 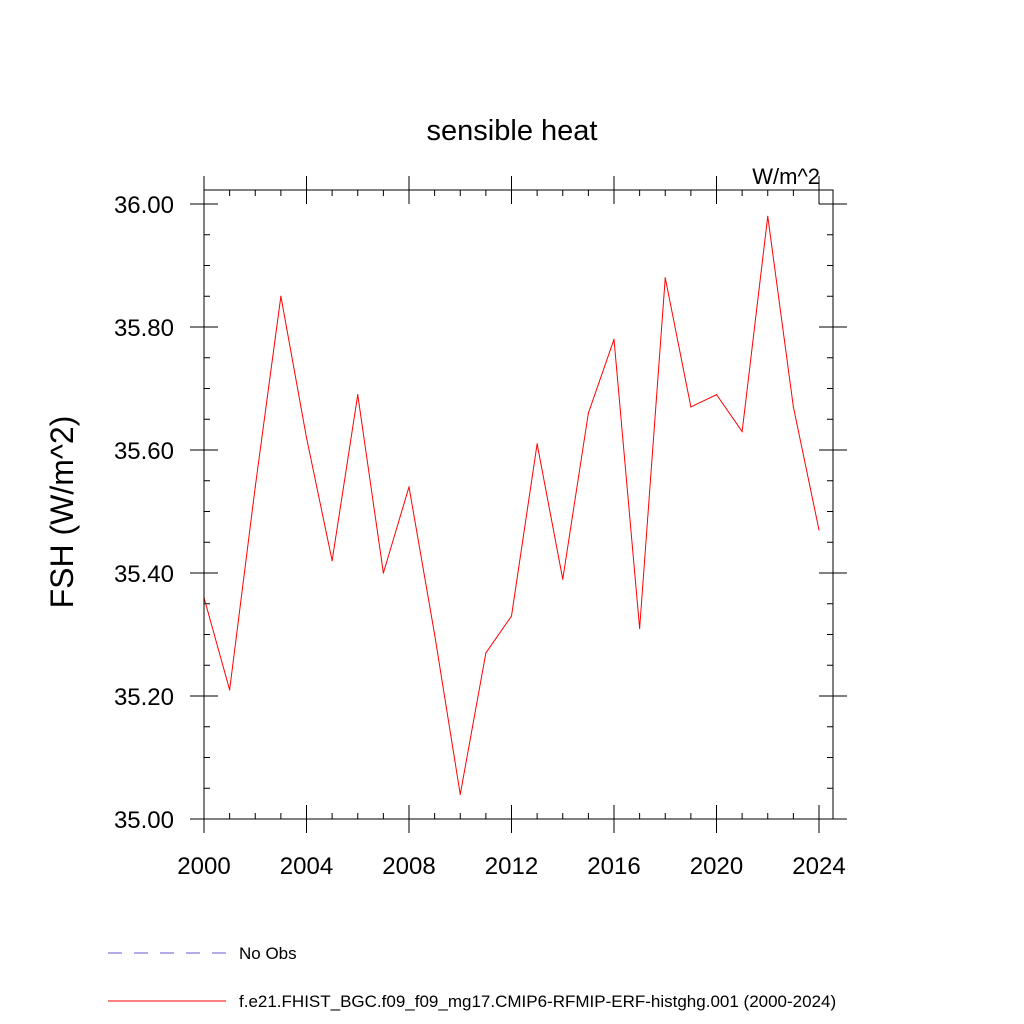 I want to click on units-label: W/m^2, so click(x=786, y=176).